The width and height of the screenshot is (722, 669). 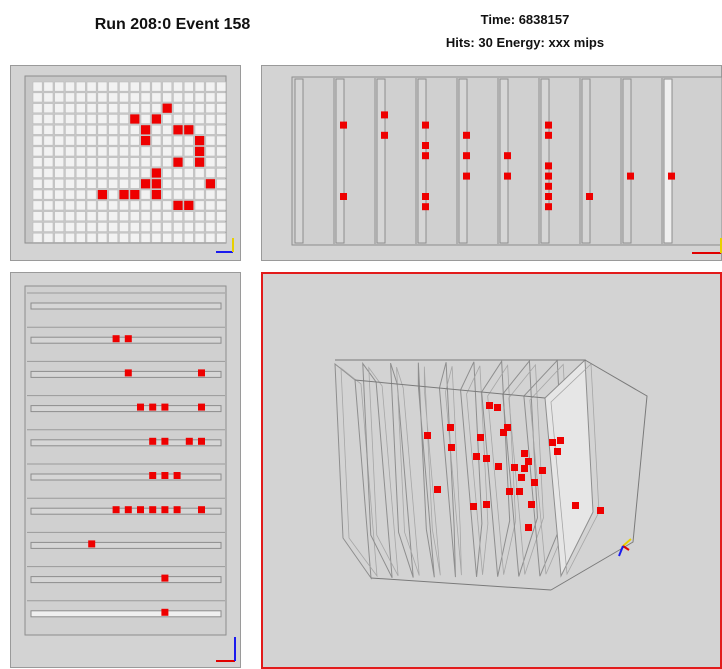 I want to click on box-edge, so click(x=450, y=389).